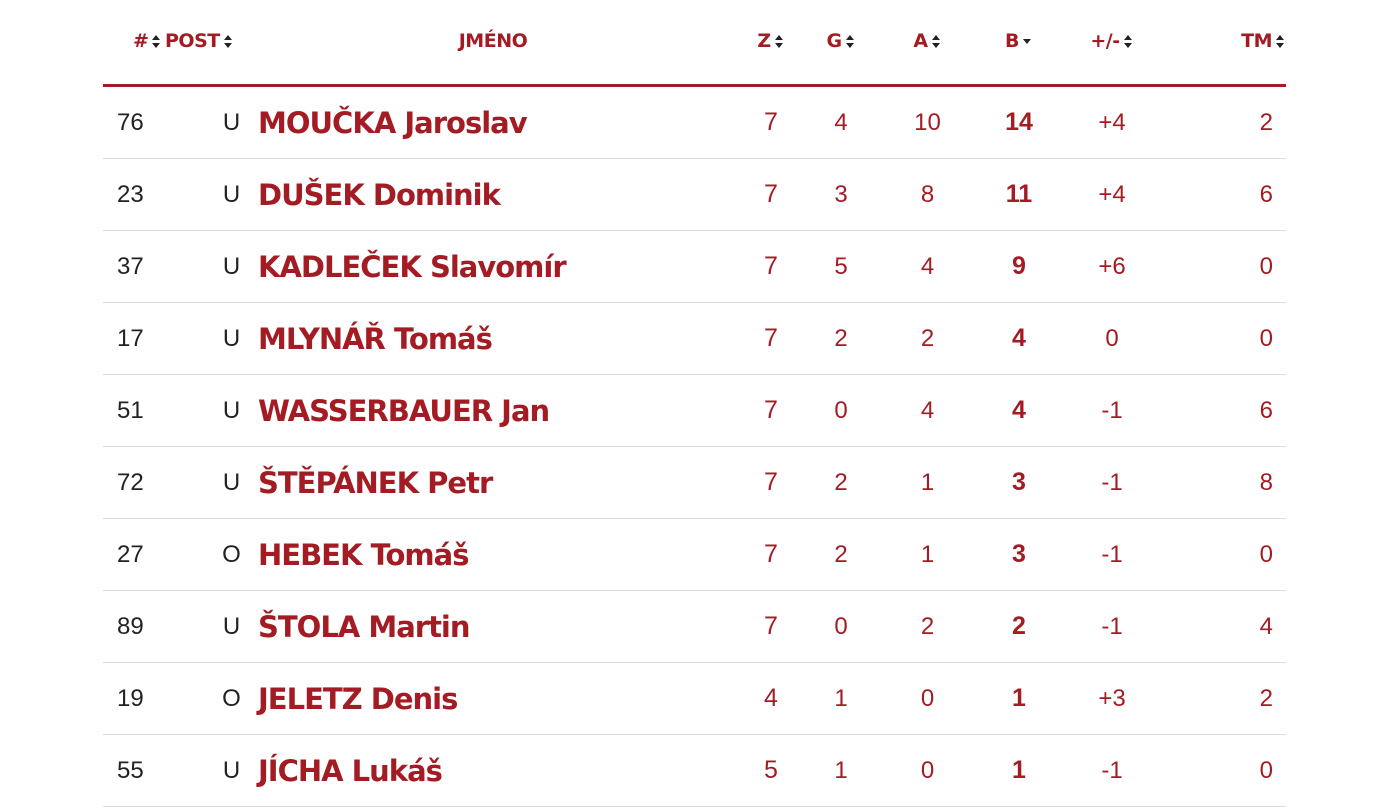 This screenshot has width=1385, height=807. What do you see at coordinates (1019, 194) in the screenshot?
I see `points: 11` at bounding box center [1019, 194].